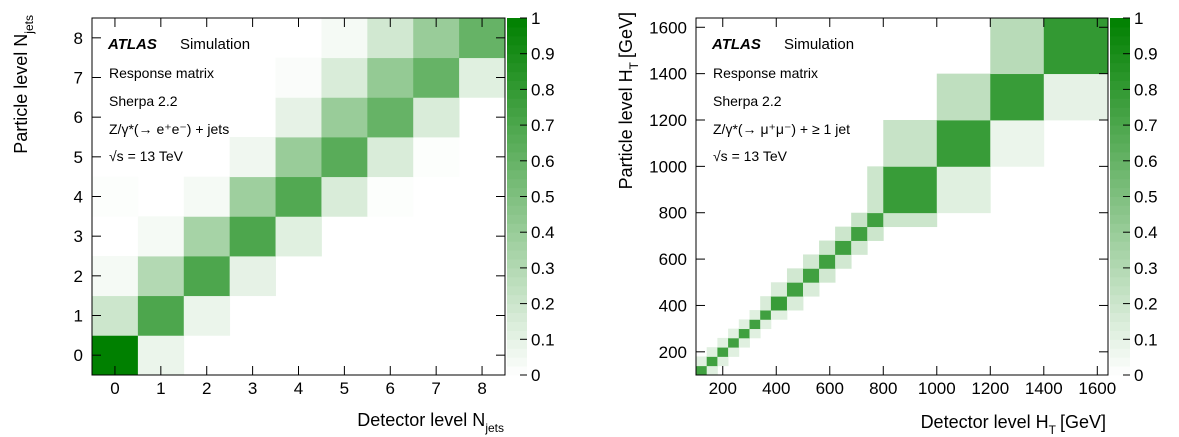  What do you see at coordinates (1013, 424) in the screenshot?
I see `right-x-axis-title: Detector level HT [GeV]` at bounding box center [1013, 424].